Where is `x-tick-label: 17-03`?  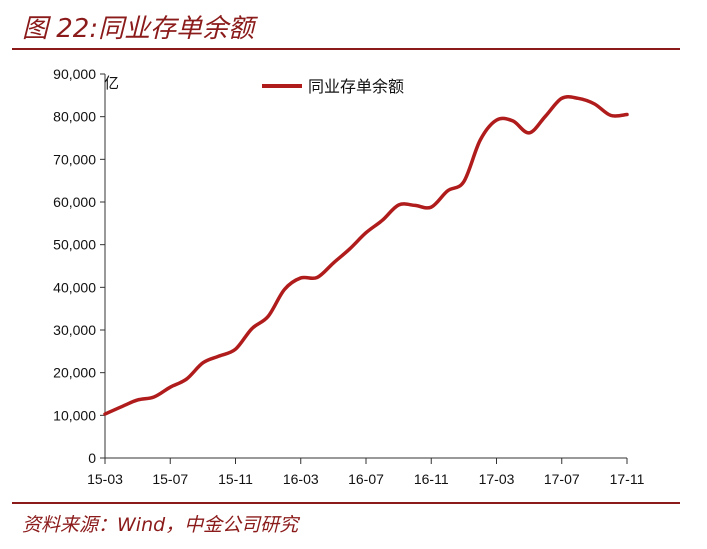
x-tick-label: 17-03 is located at coordinates (497, 479).